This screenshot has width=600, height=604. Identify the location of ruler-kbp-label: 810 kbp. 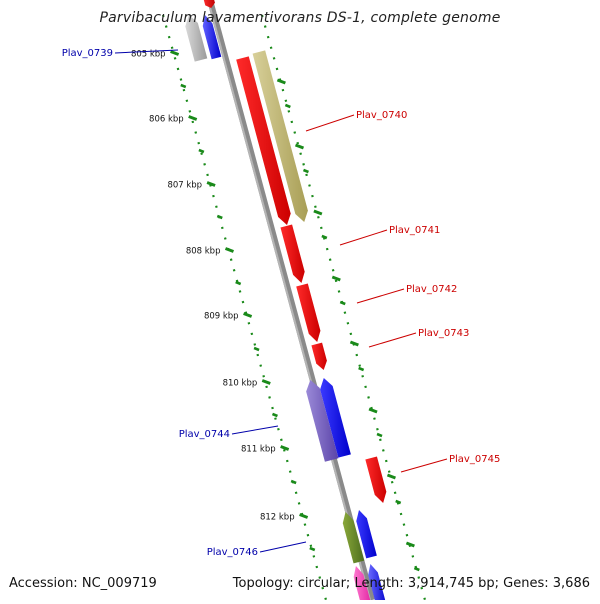
(240, 384).